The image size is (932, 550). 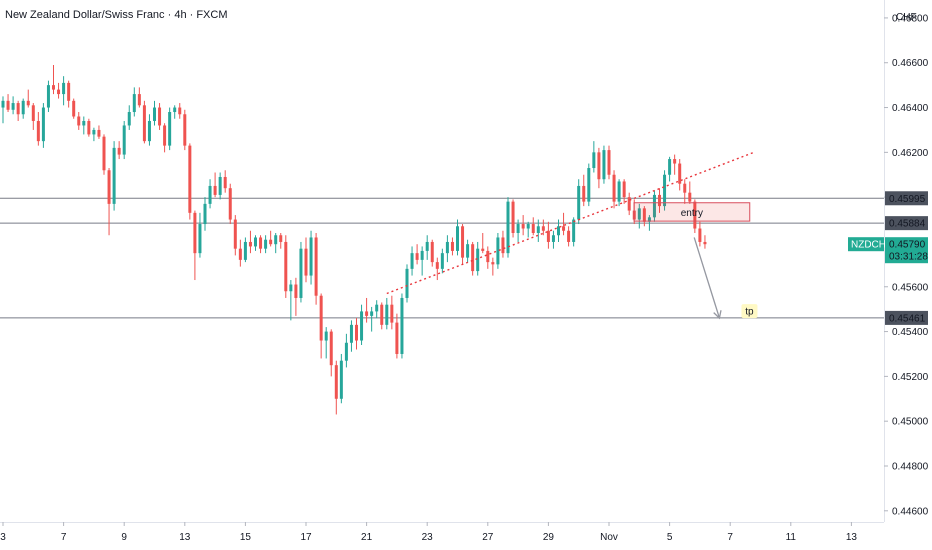 I want to click on level-price-label: 0.45995, so click(x=907, y=199).